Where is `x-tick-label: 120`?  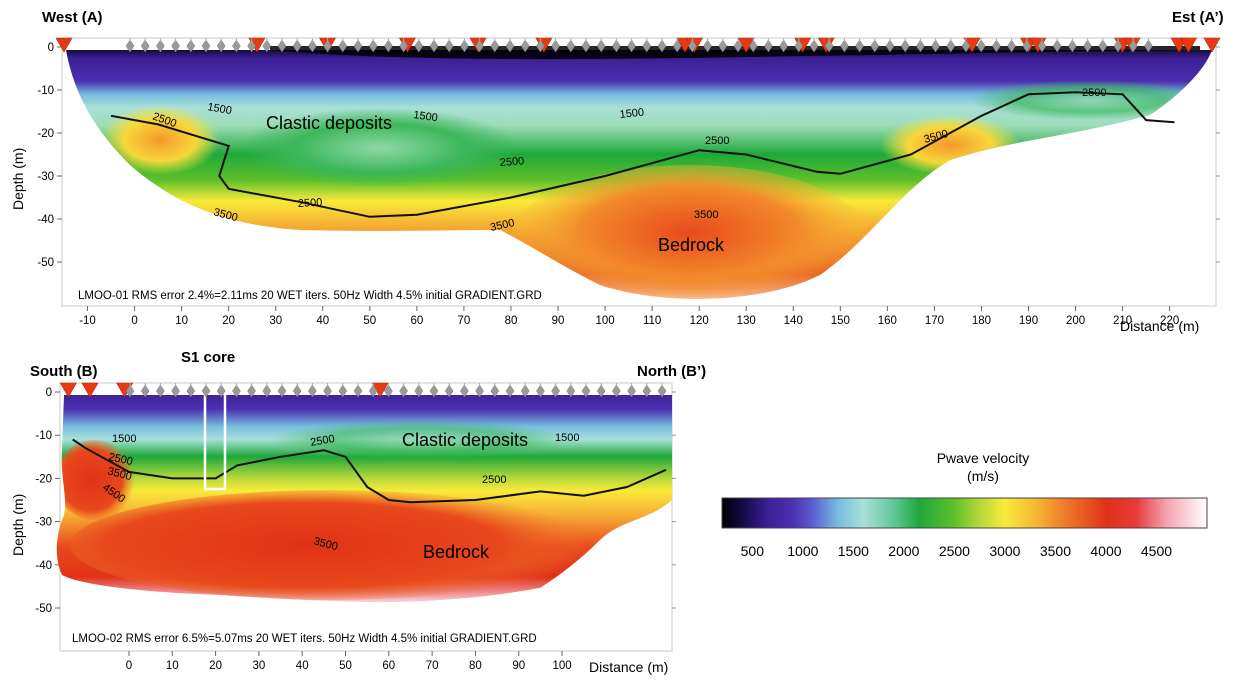 x-tick-label: 120 is located at coordinates (699, 321).